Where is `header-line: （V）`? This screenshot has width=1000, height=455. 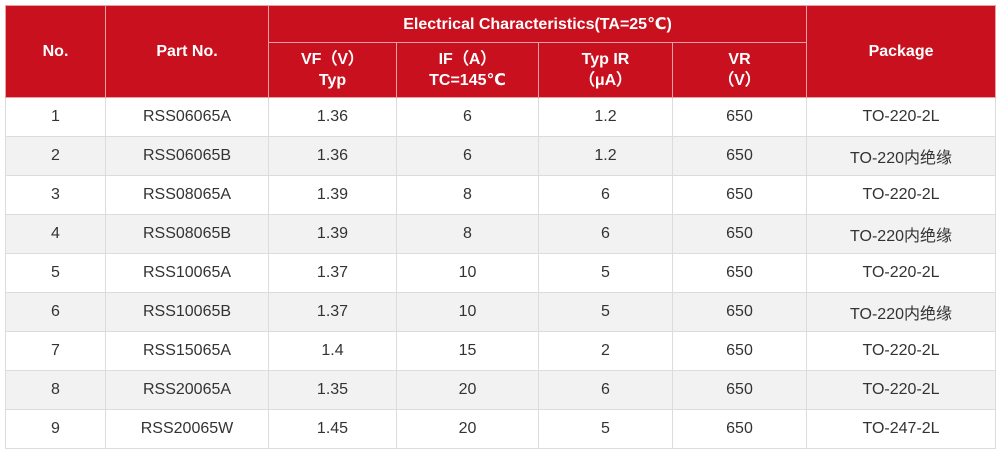 header-line: （V） is located at coordinates (739, 80).